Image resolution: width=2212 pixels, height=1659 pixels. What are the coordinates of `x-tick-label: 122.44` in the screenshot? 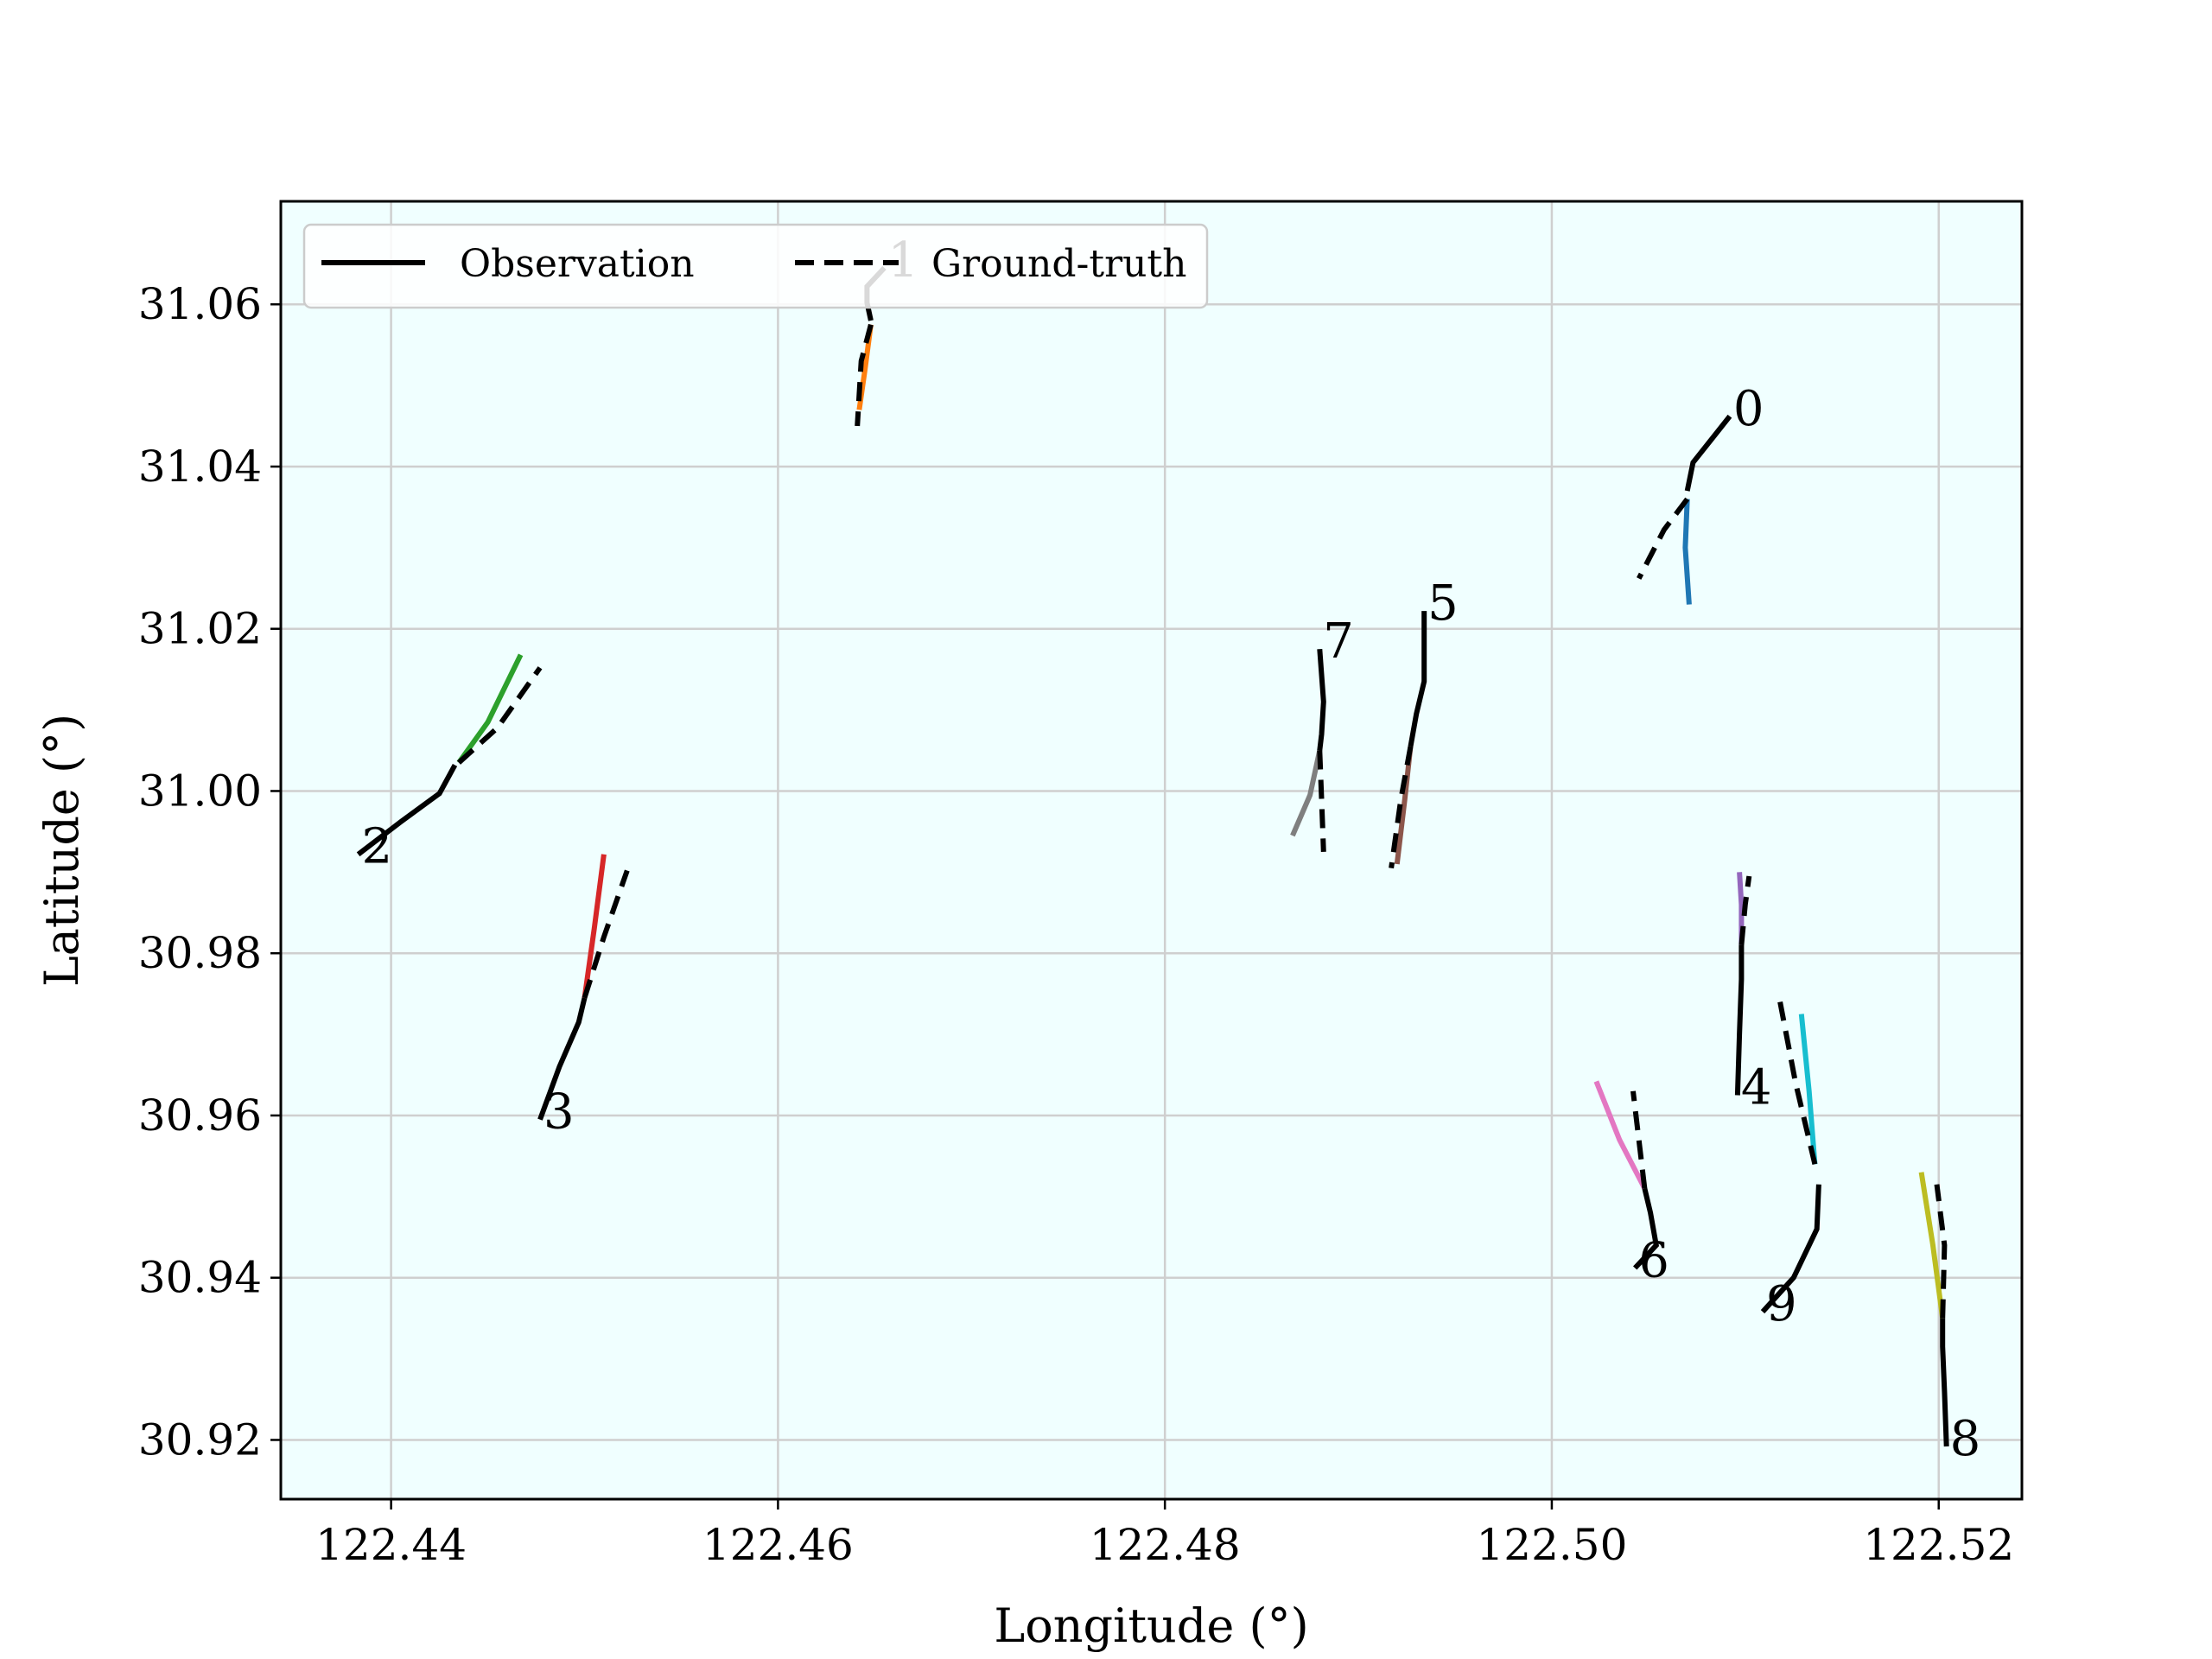 It's located at (391, 1545).